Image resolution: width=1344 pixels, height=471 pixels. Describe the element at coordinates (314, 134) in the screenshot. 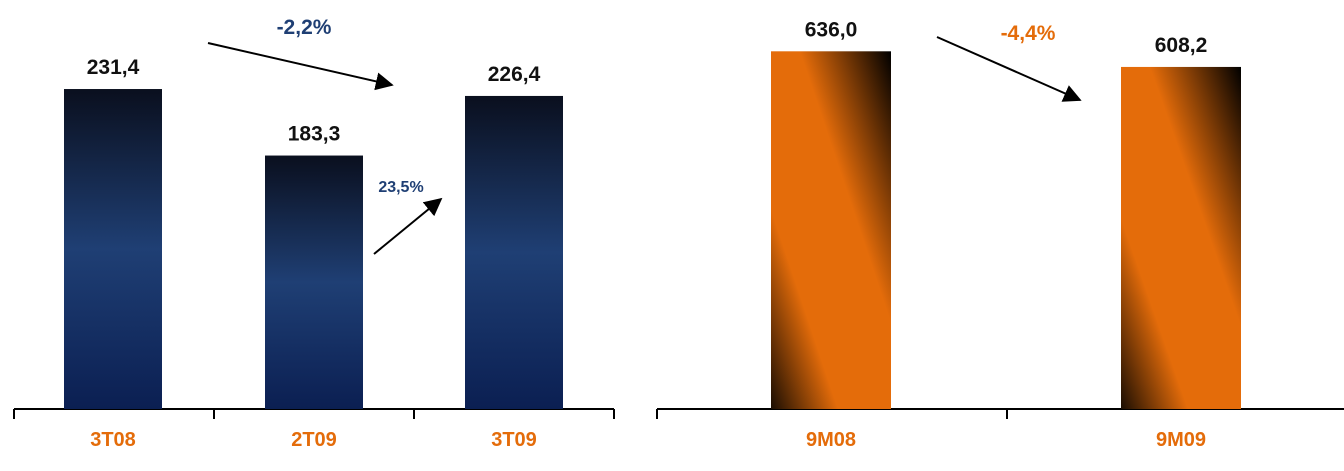

I see `value-label-2t09: 183,3` at that location.